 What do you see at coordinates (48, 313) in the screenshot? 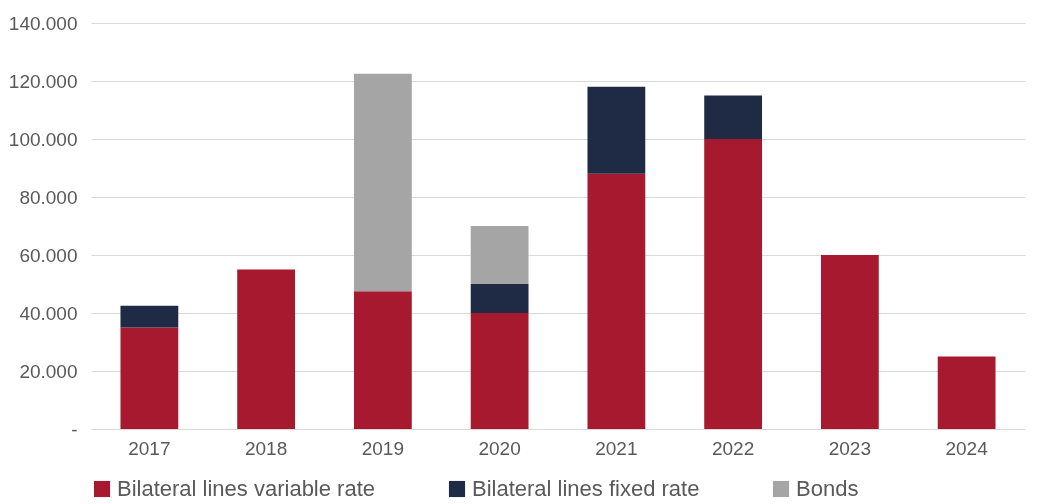
I see `y-tick-label: 40.000` at bounding box center [48, 313].